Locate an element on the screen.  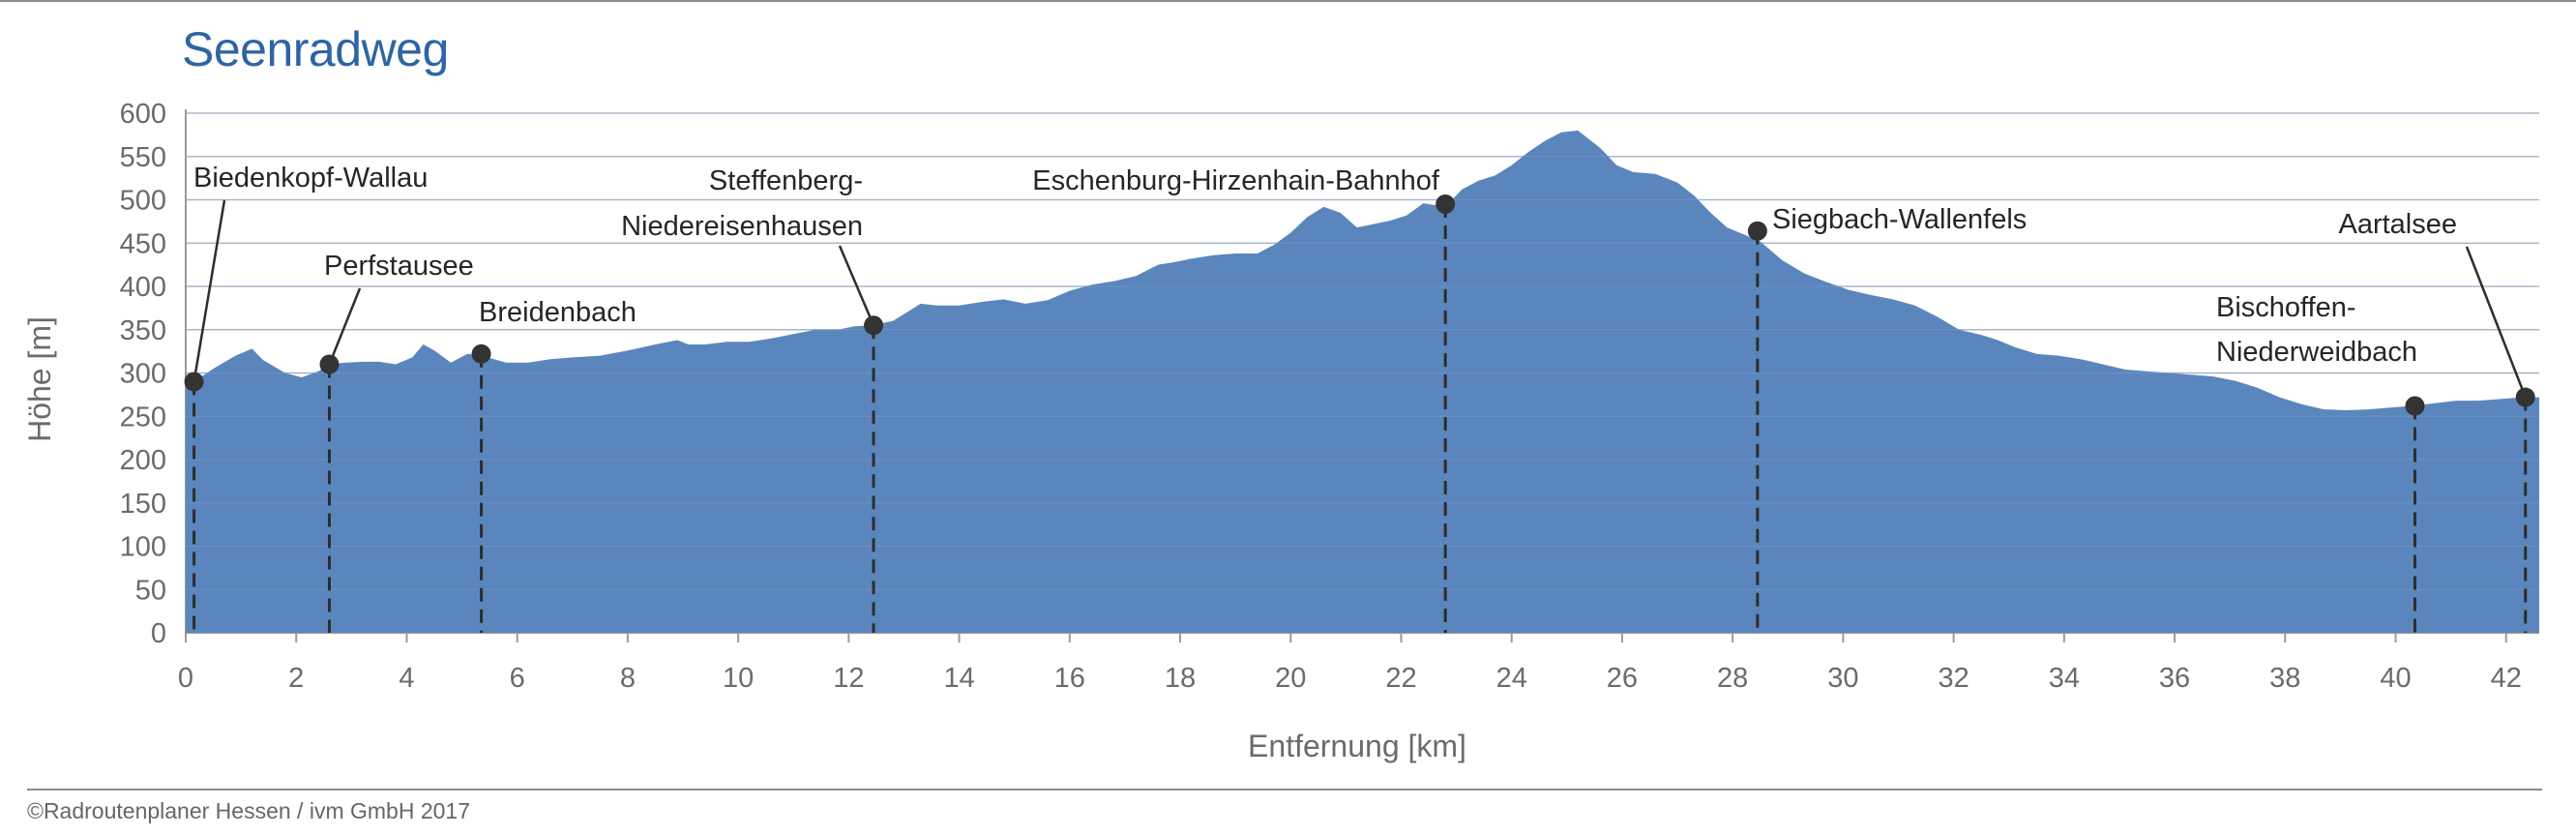
x-tick-label: 28 is located at coordinates (1732, 679).